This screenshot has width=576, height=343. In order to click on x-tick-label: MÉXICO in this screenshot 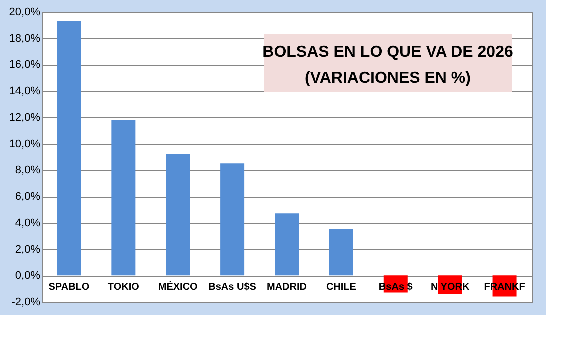, I will do `click(178, 287)`.